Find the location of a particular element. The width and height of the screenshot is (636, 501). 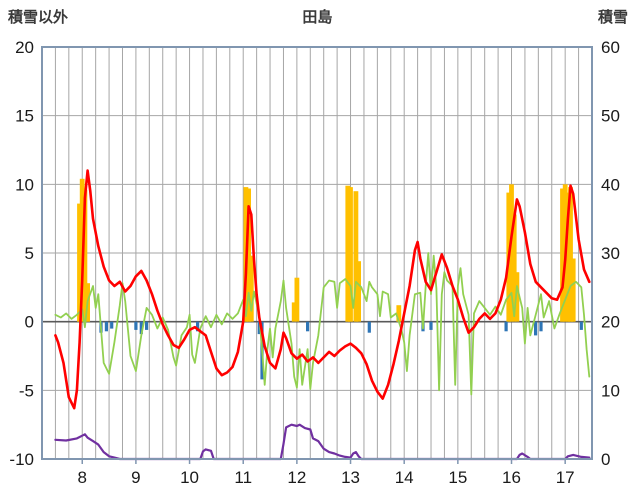

svg-text: 13 is located at coordinates (350, 477).